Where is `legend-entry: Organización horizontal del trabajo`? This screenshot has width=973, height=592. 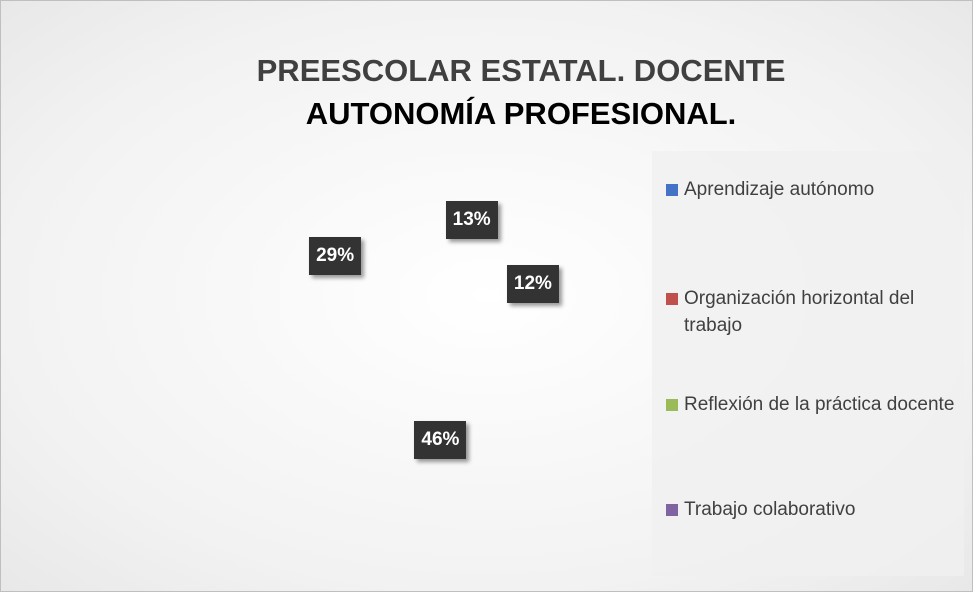 legend-entry: Organización horizontal del trabajo is located at coordinates (819, 312).